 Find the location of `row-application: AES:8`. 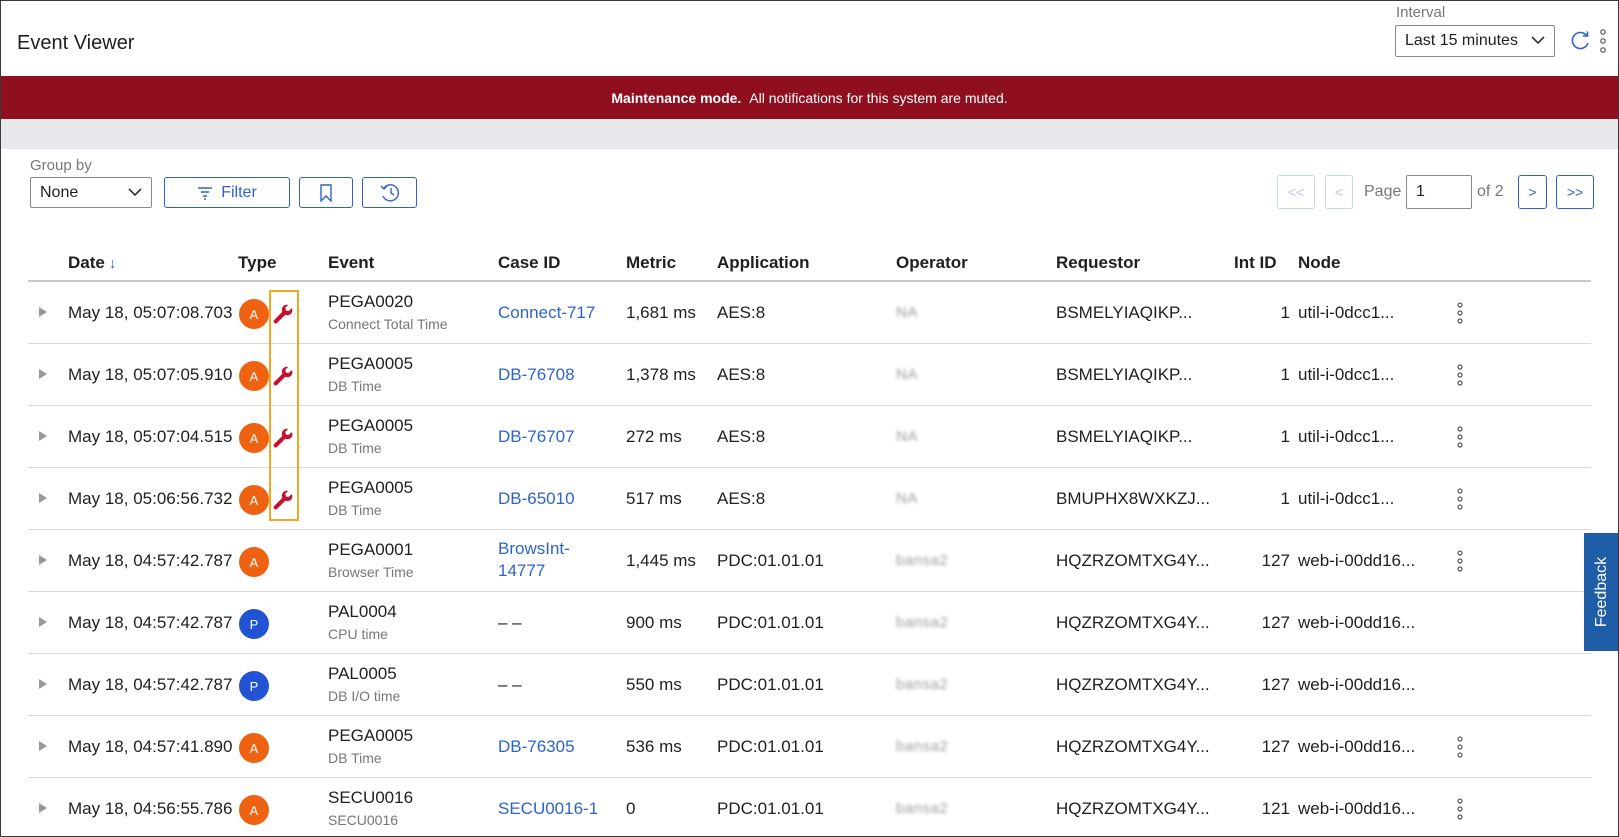

row-application: AES:8 is located at coordinates (741, 436).